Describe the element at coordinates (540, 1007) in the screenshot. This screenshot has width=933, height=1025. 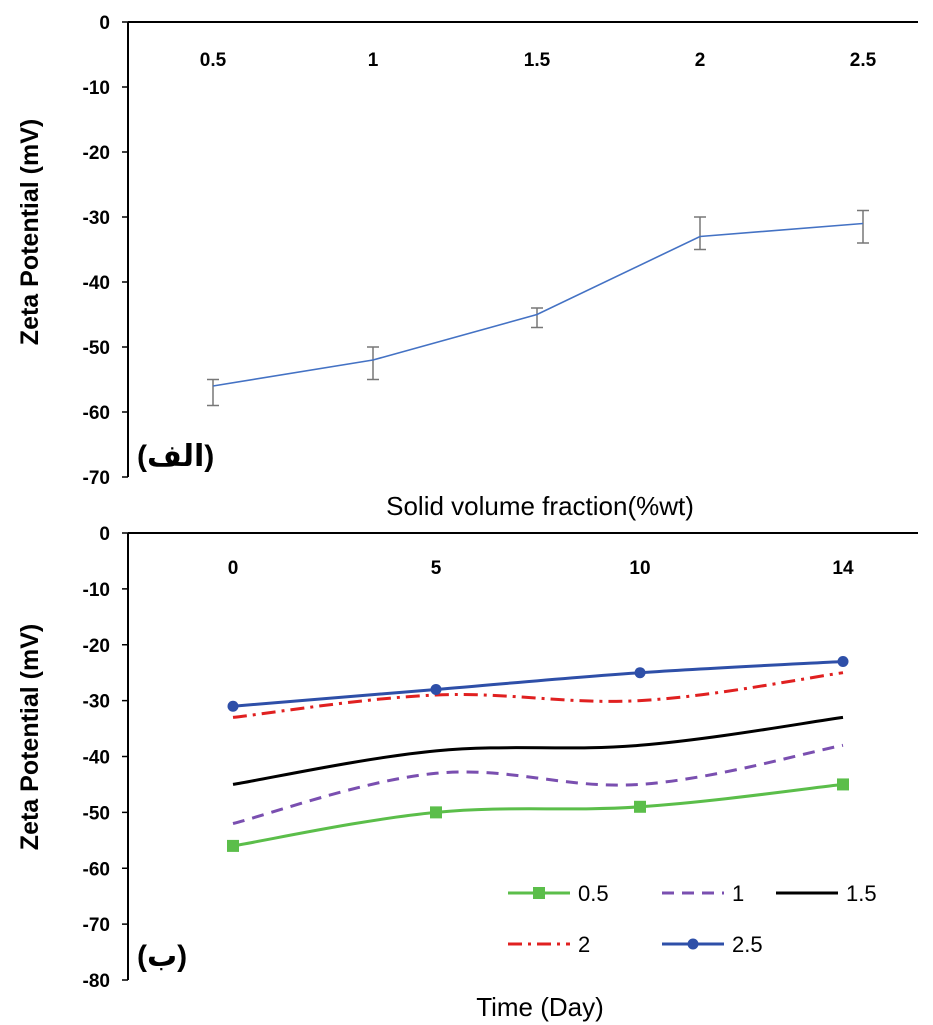
I see `chart-b-x-axis-label: Time (Day)` at that location.